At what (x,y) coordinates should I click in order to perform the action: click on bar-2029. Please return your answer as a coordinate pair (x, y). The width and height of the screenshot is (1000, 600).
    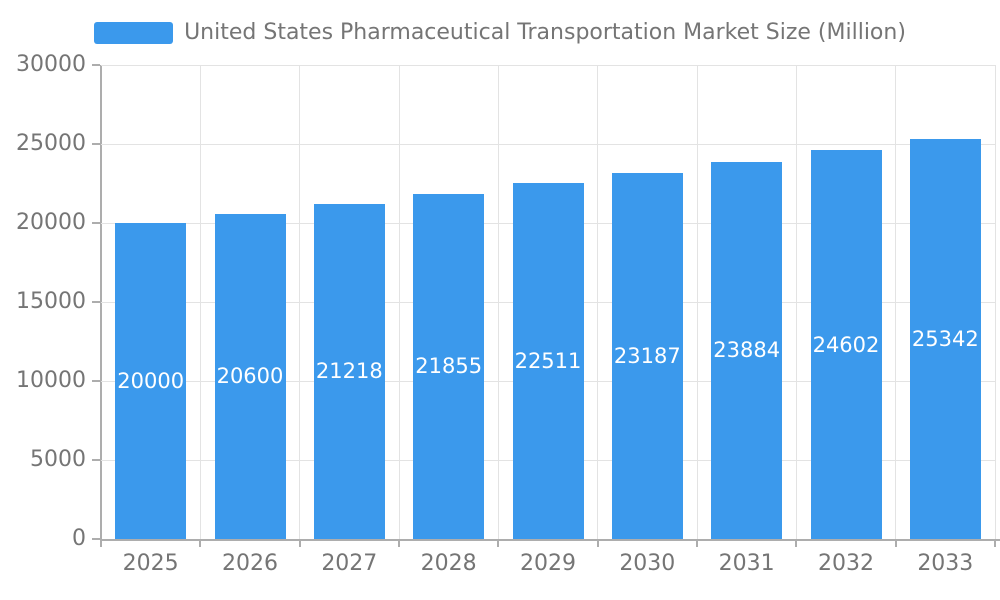
    Looking at the image, I should click on (548, 361).